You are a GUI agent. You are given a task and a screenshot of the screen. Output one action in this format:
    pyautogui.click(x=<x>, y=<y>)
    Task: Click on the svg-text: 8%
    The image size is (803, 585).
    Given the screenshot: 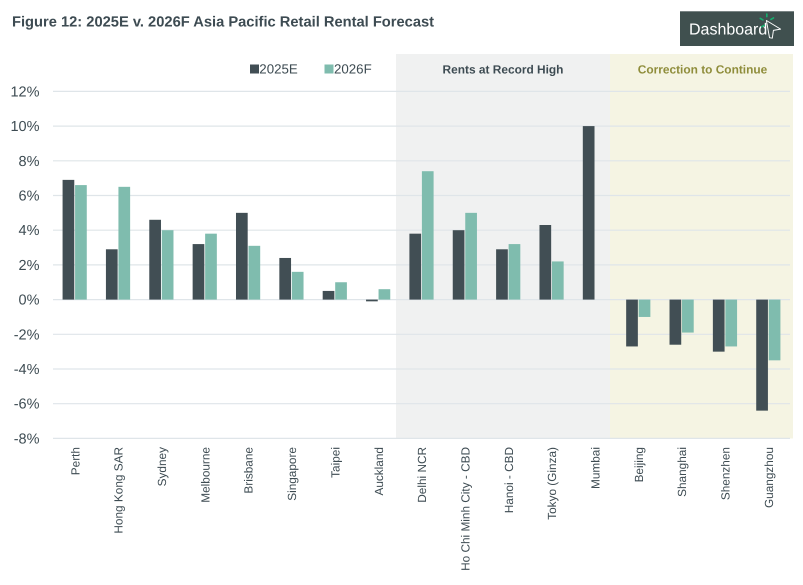 What is the action you would take?
    pyautogui.click(x=29, y=162)
    